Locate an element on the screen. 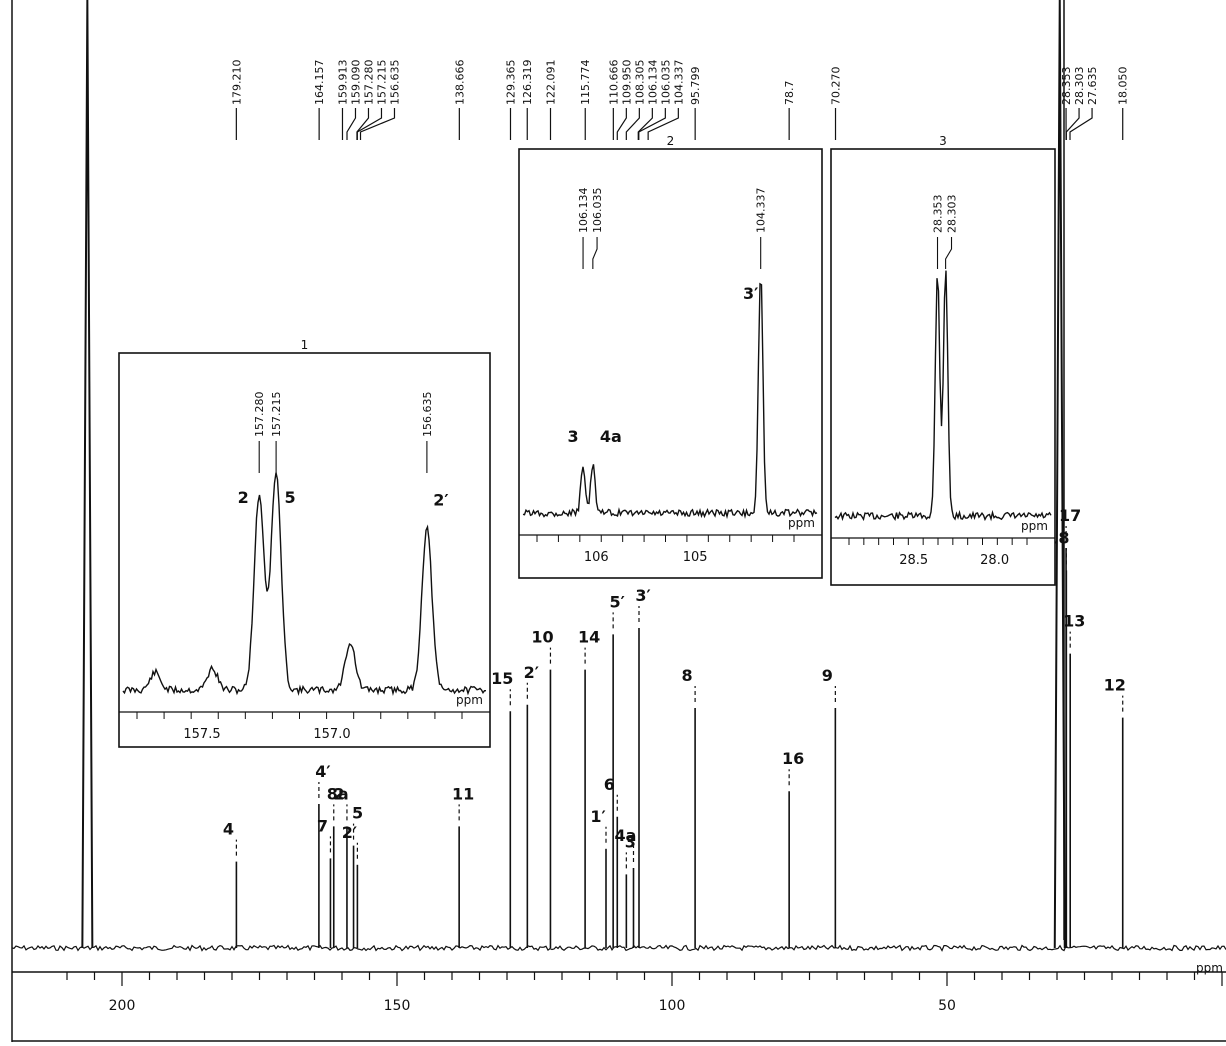 This screenshot has height=1046, width=1226. peak-ppm-value: 159.913 is located at coordinates (342, 83).